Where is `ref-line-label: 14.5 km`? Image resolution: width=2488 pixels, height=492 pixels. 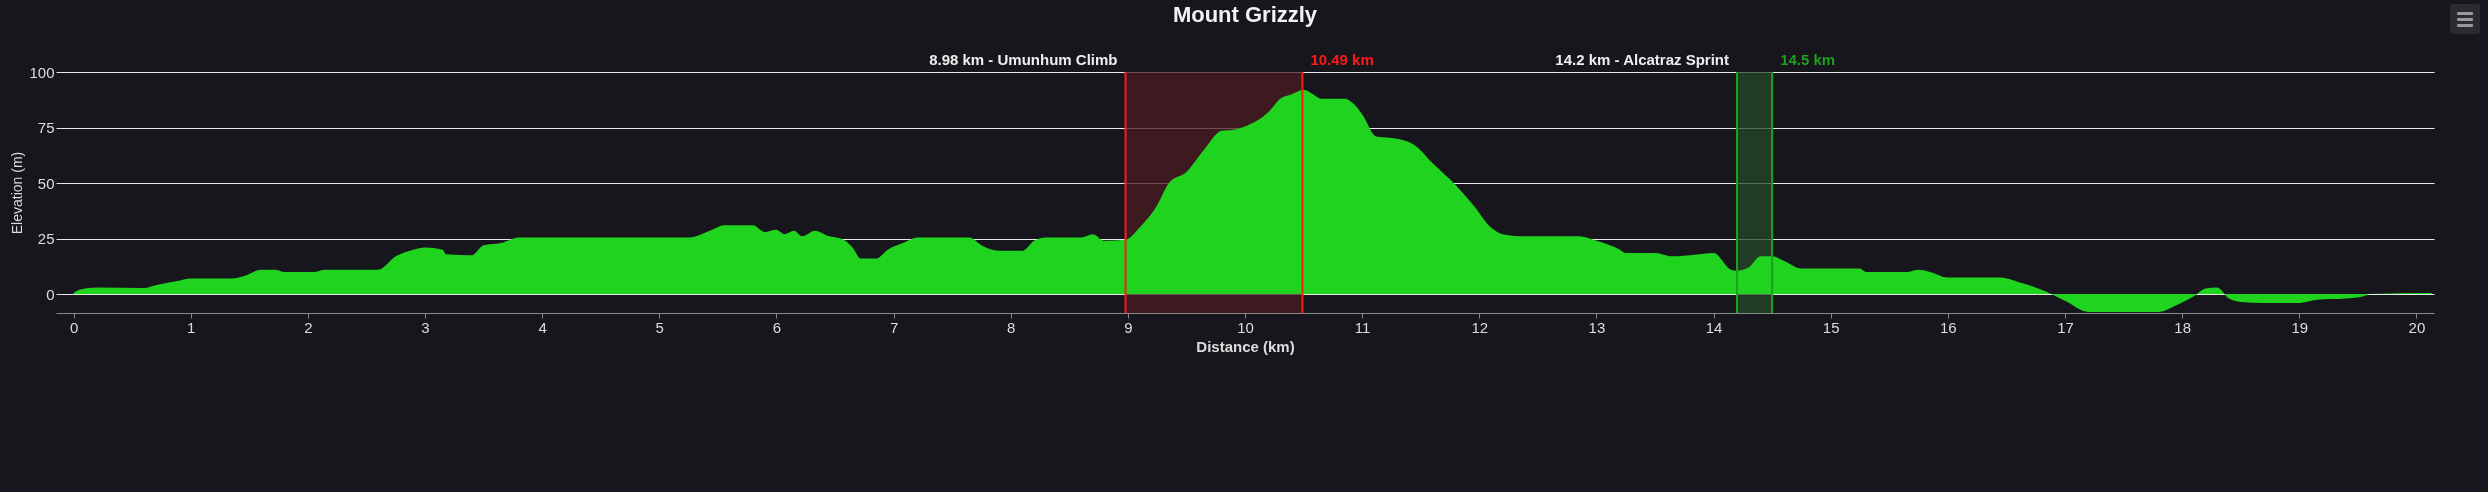 ref-line-label: 14.5 km is located at coordinates (1808, 59).